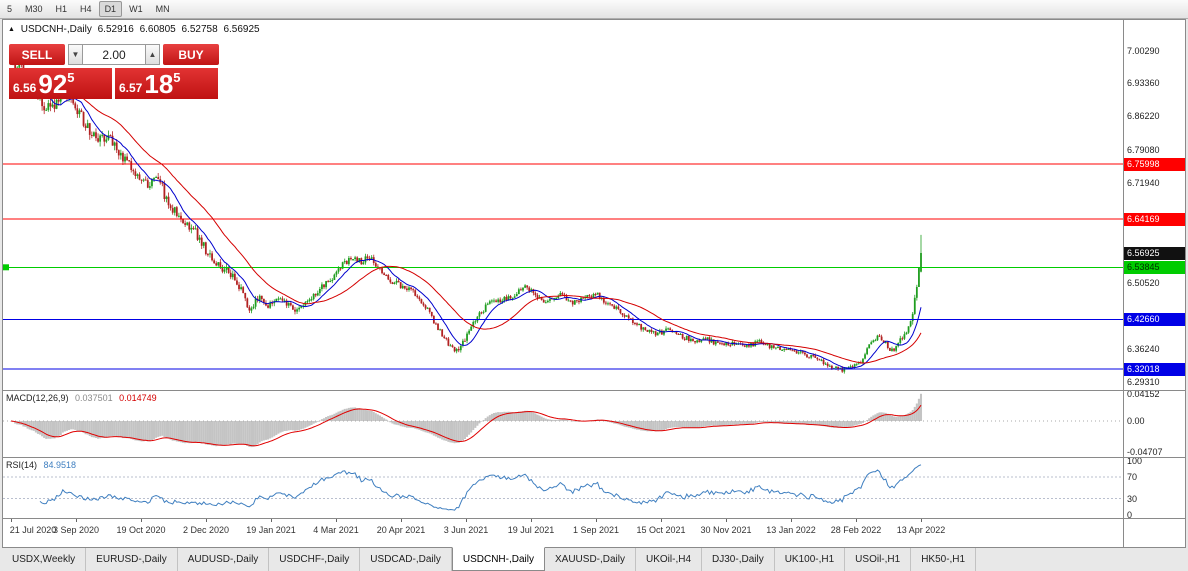 The width and height of the screenshot is (1188, 571). Describe the element at coordinates (71, 77) in the screenshot. I see `sell-price-sup: 5` at that location.